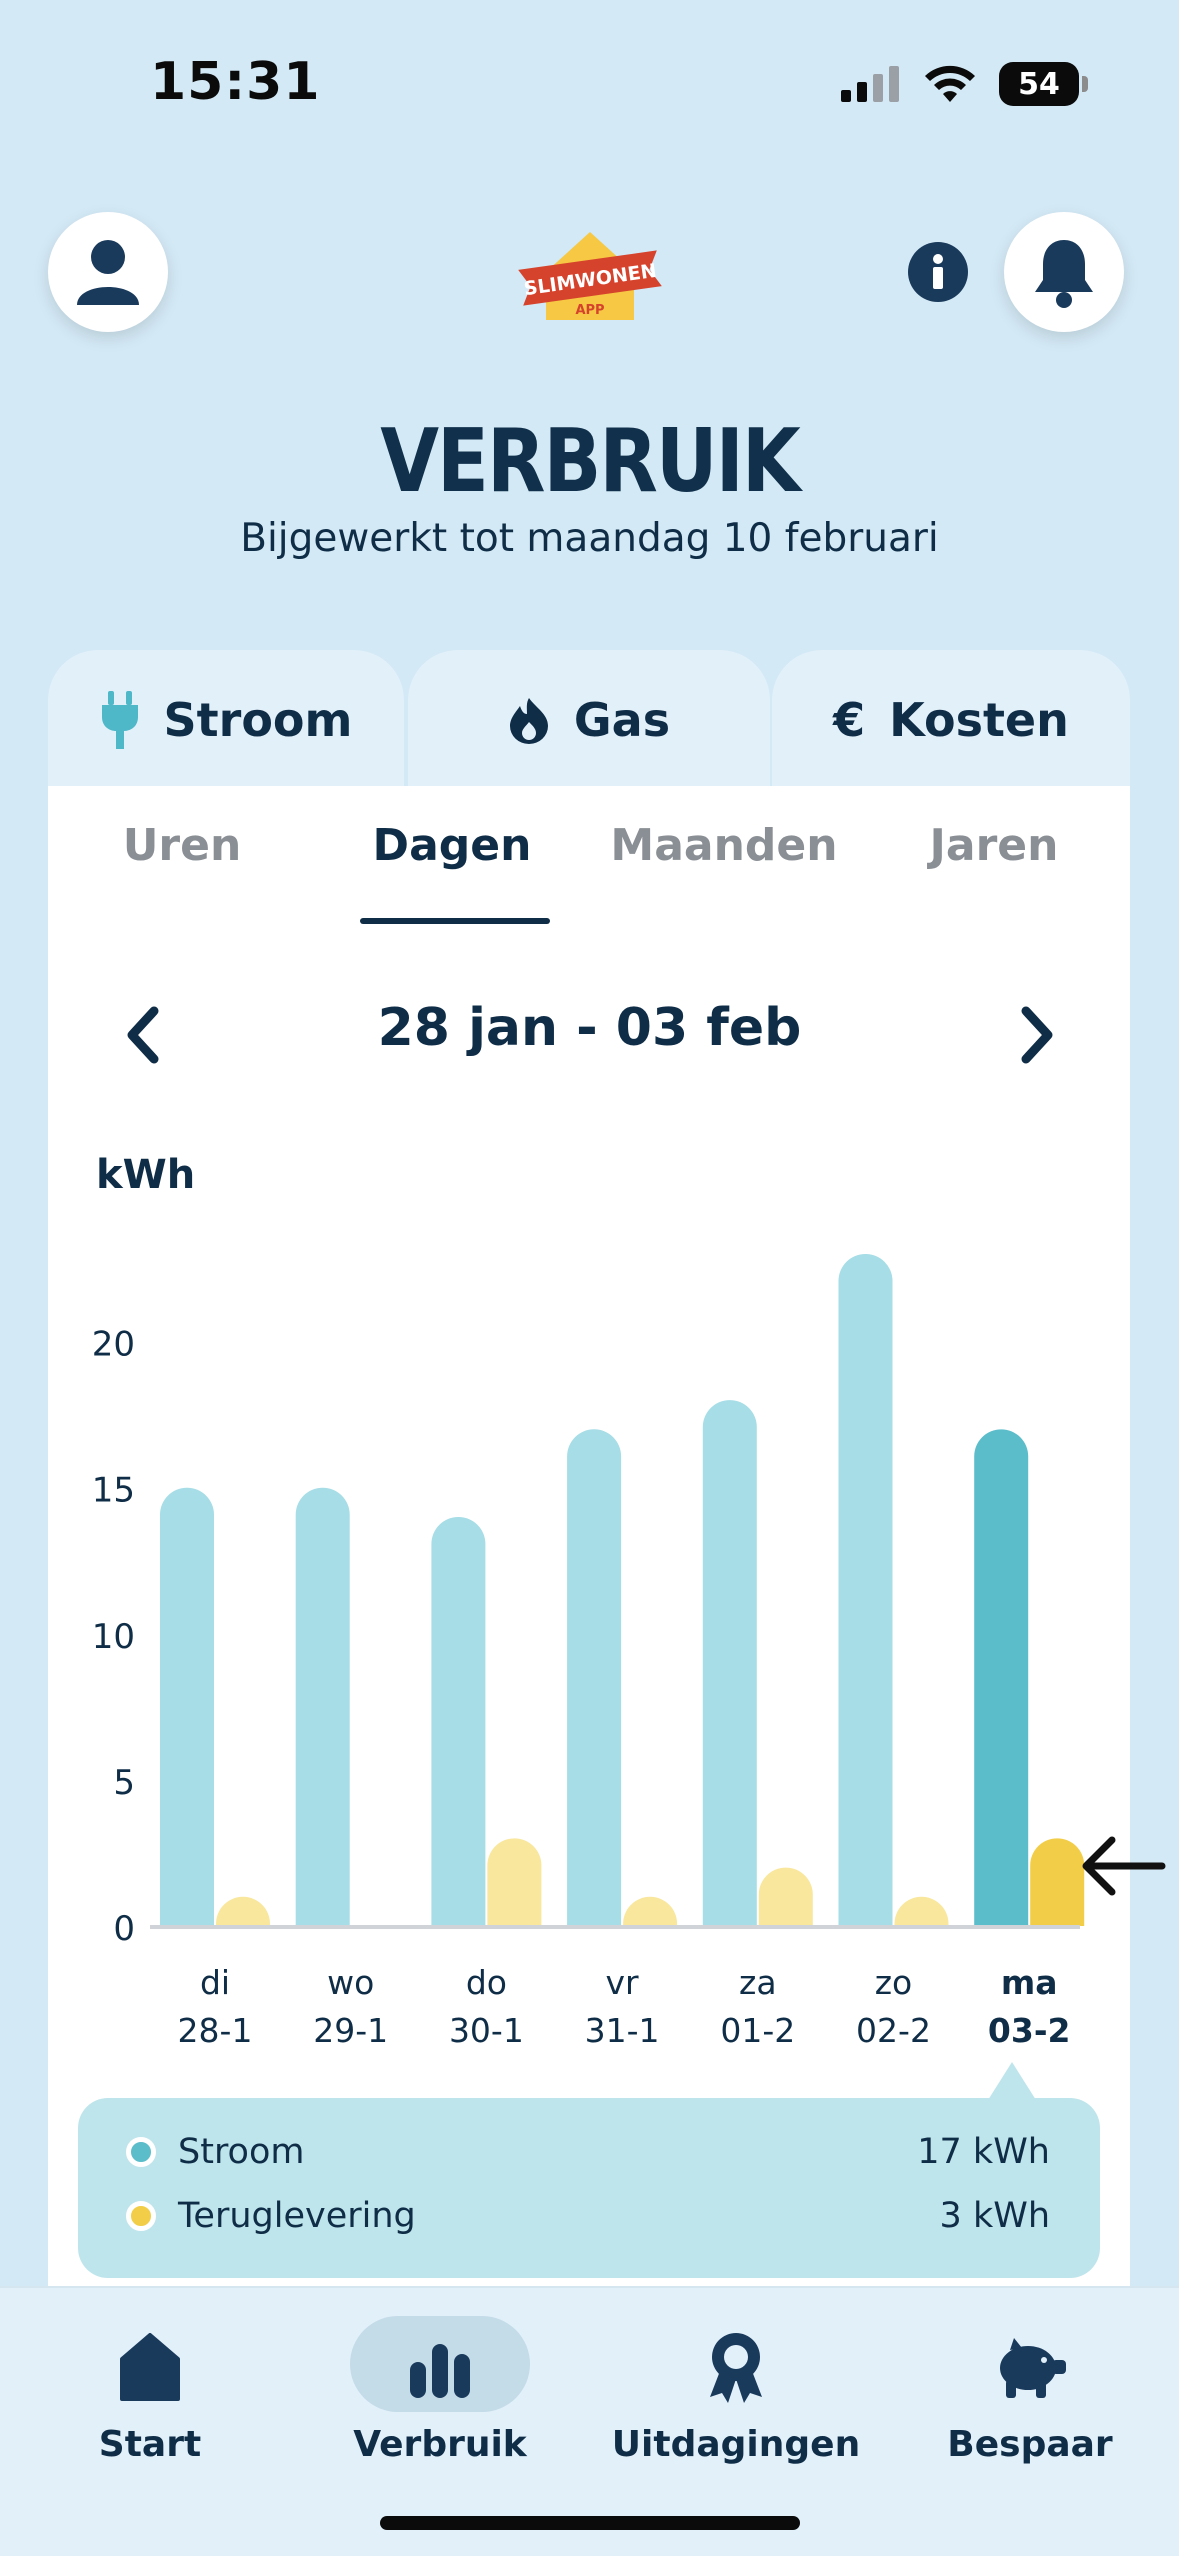 The width and height of the screenshot is (1179, 2556). I want to click on euro-icon: €, so click(849, 720).